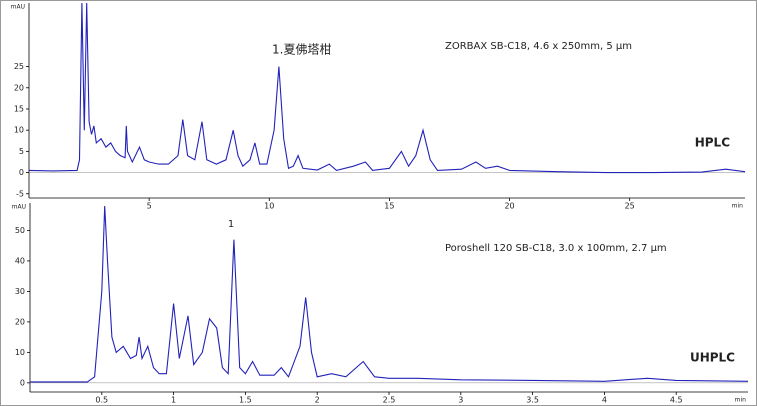 Image resolution: width=757 pixels, height=406 pixels. Describe the element at coordinates (19, 108) in the screenshot. I see `y-tick-label: 15` at that location.